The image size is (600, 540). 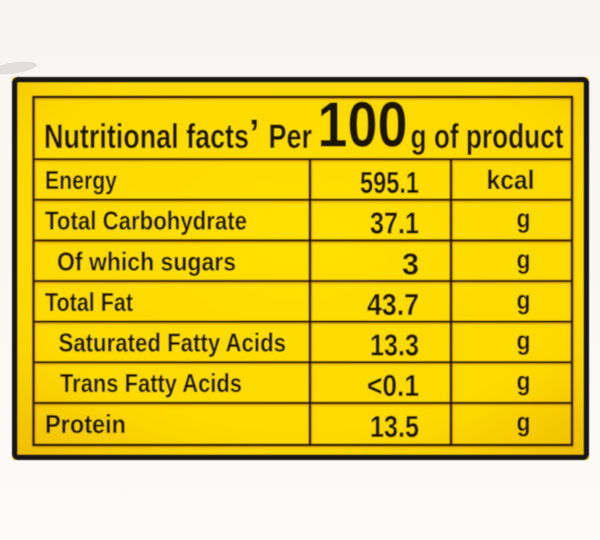 I want to click on svg-text: 3, so click(x=410, y=263).